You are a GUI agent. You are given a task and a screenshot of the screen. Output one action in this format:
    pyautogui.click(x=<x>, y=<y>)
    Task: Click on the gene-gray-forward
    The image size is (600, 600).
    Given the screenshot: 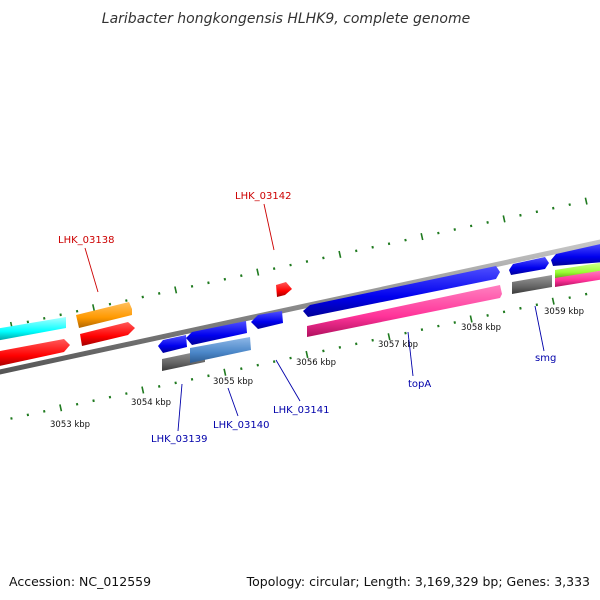 What is the action you would take?
    pyautogui.click(x=532, y=284)
    